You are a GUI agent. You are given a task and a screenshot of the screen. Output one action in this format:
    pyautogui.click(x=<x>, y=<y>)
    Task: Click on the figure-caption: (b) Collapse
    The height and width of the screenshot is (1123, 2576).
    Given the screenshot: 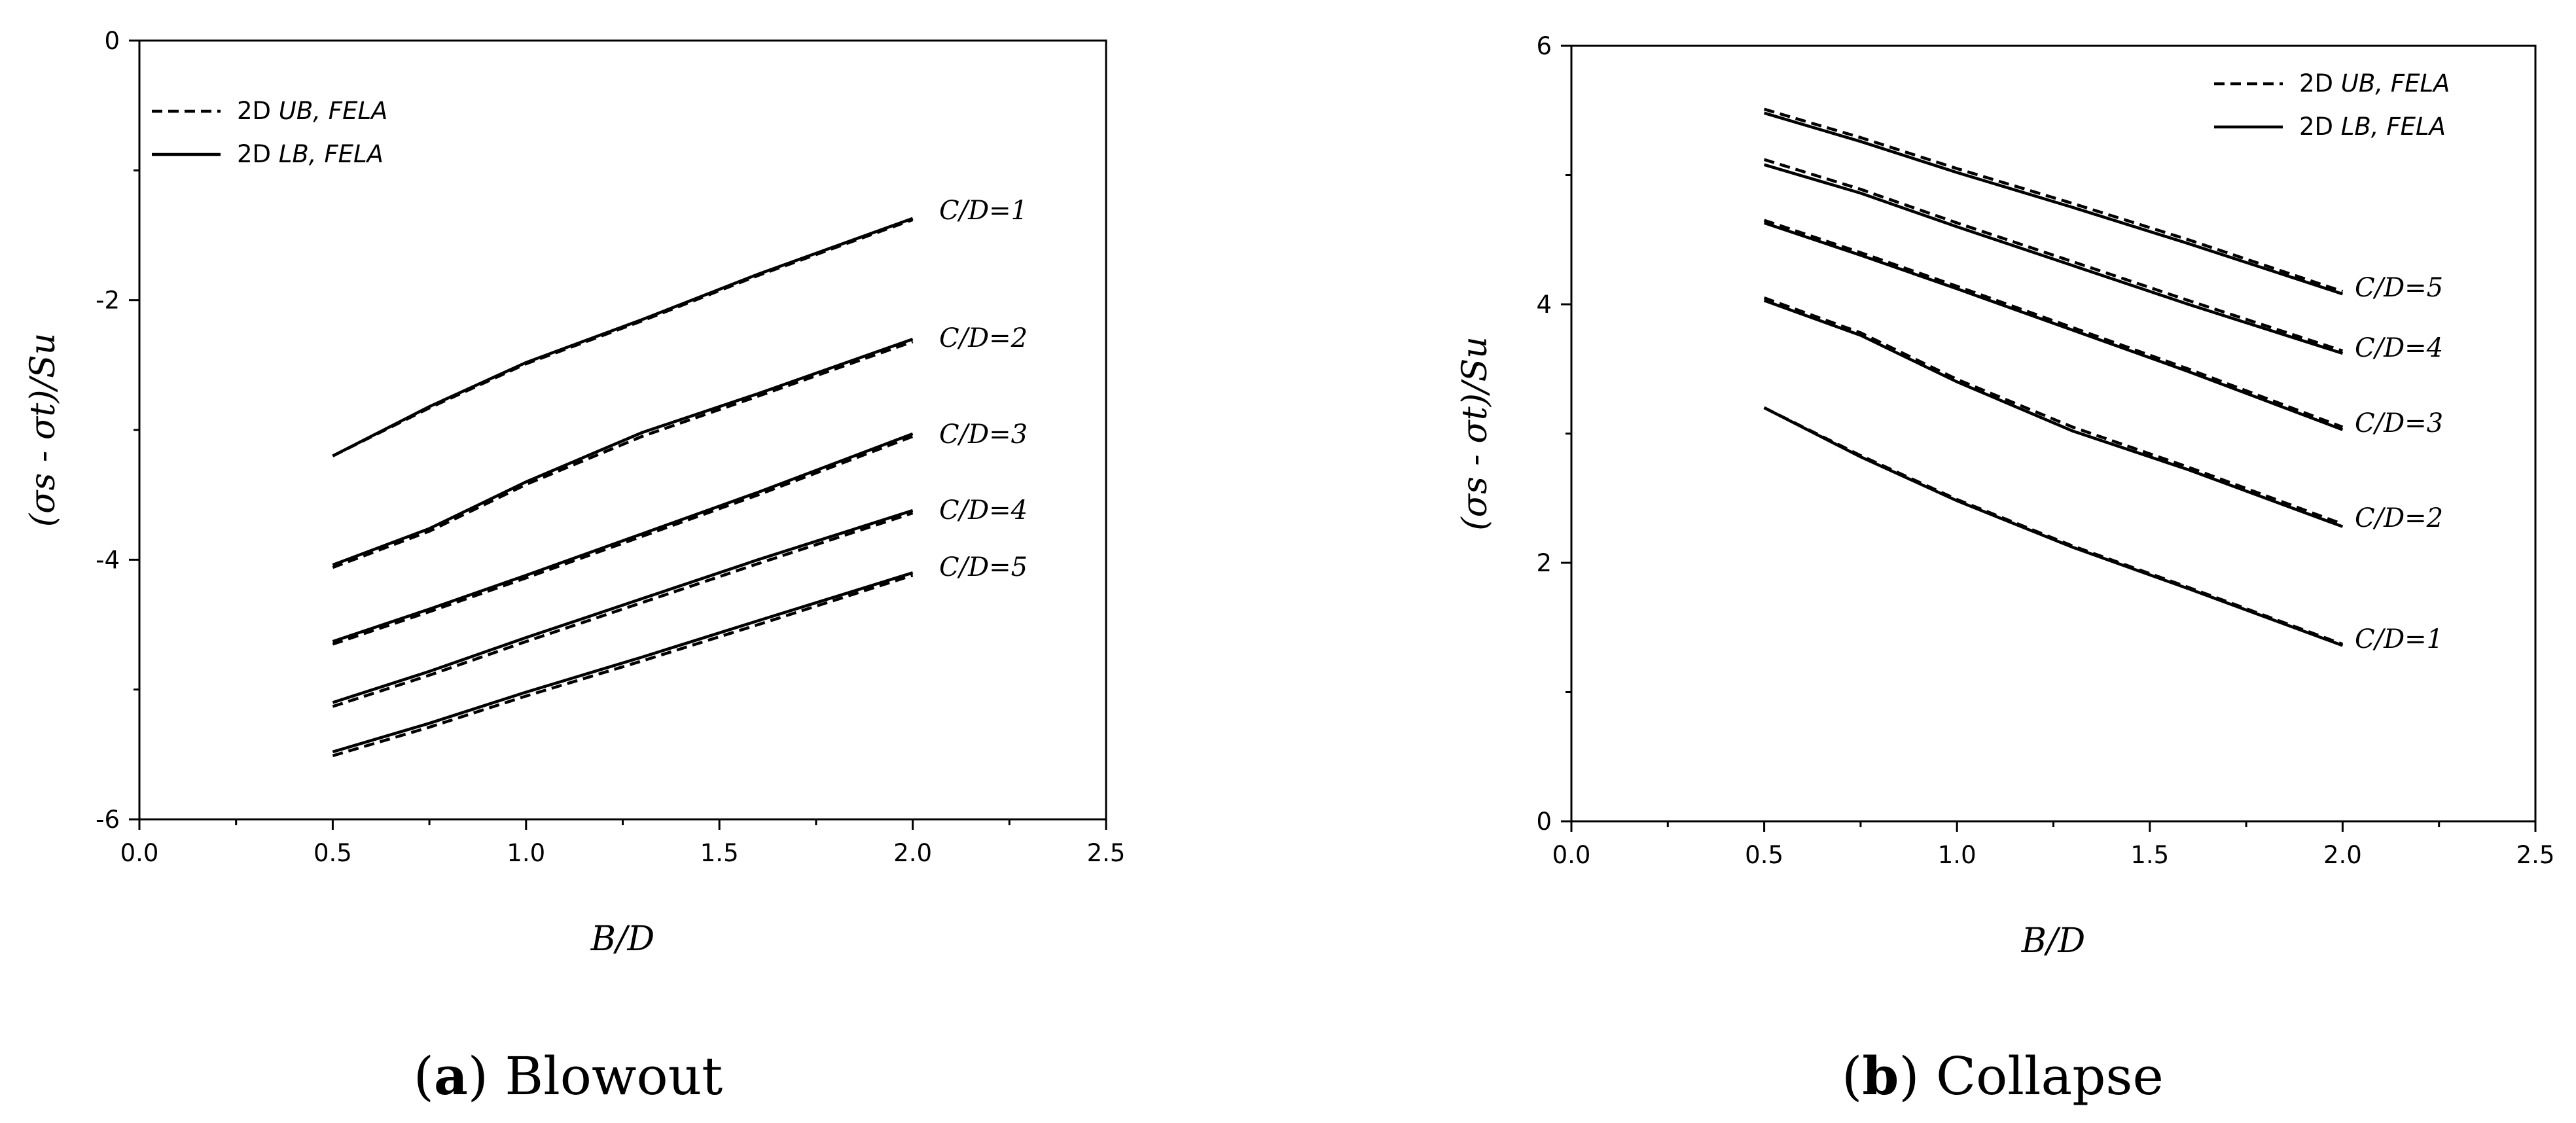 What is the action you would take?
    pyautogui.click(x=2003, y=1076)
    